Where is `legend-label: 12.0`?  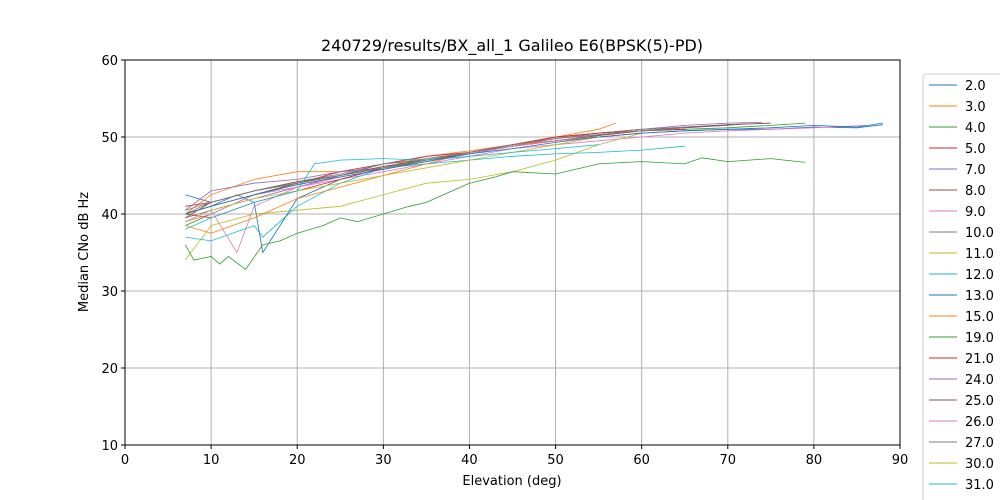 legend-label: 12.0 is located at coordinates (979, 275).